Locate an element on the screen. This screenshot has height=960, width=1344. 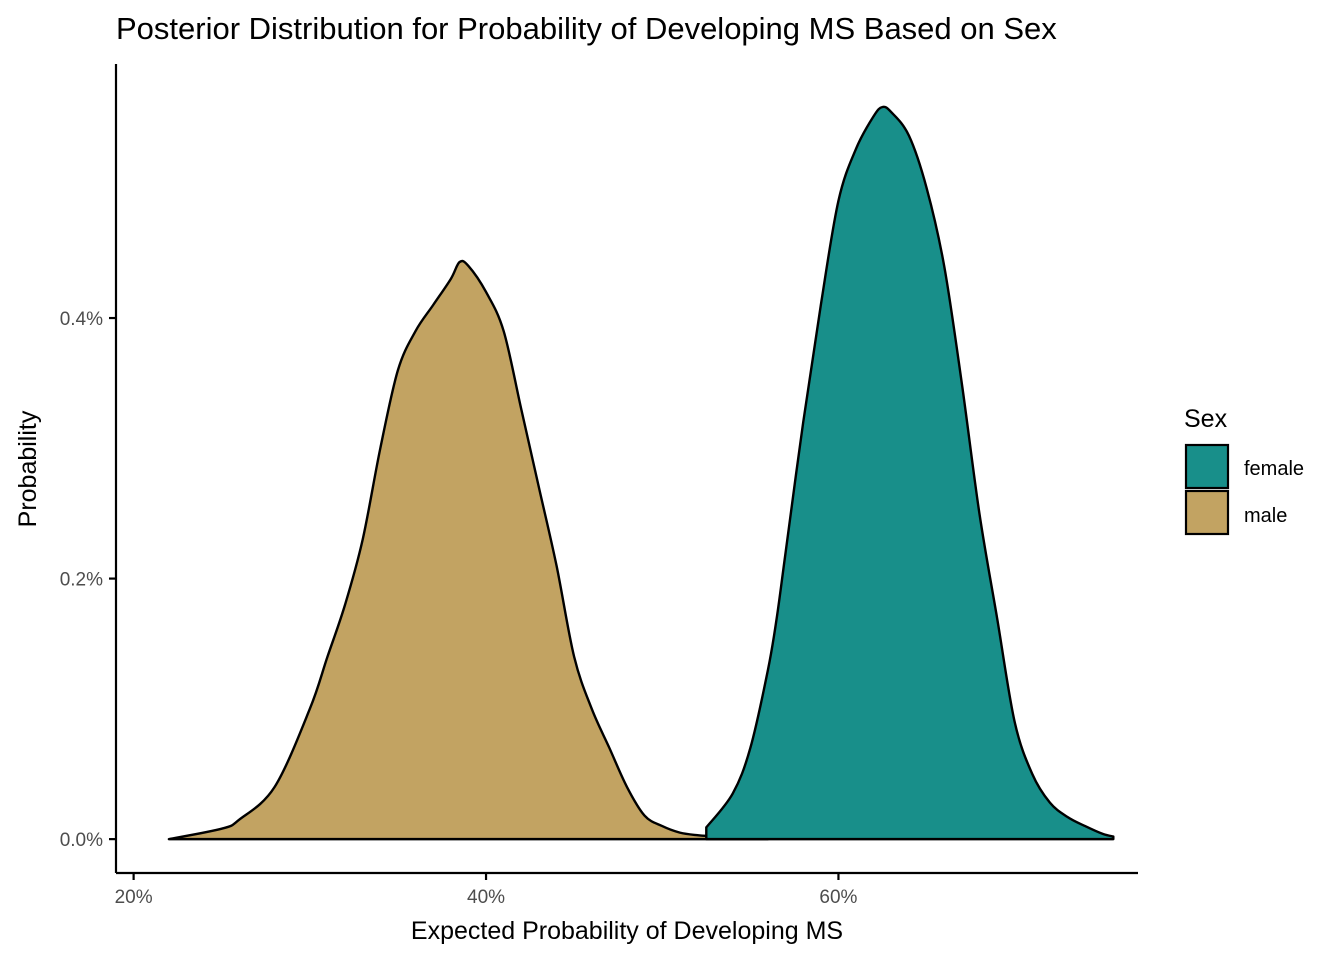
legend-label-male: male is located at coordinates (1265, 516).